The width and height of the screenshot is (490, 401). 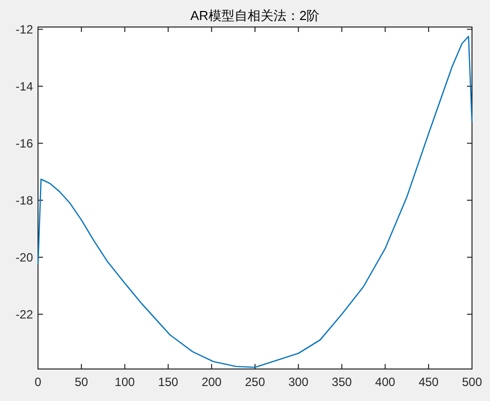 I want to click on x-tick-label: 100, so click(x=125, y=382).